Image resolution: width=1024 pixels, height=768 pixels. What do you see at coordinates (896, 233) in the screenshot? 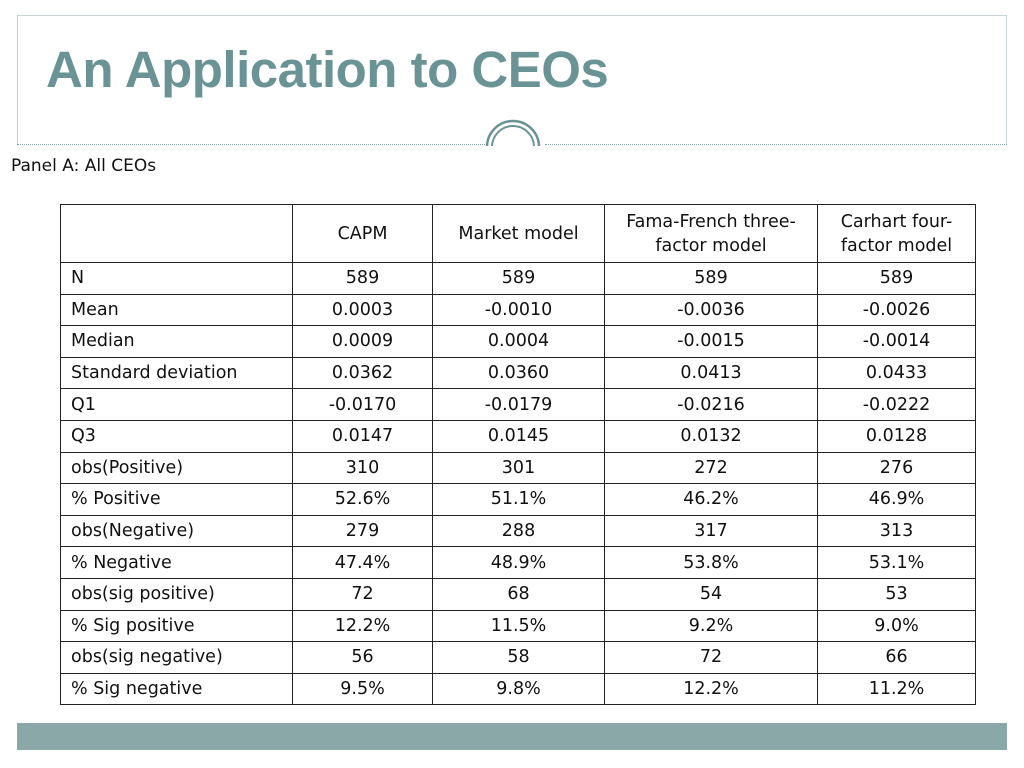
I see `column-header-carhart: Carhart four-factor model` at bounding box center [896, 233].